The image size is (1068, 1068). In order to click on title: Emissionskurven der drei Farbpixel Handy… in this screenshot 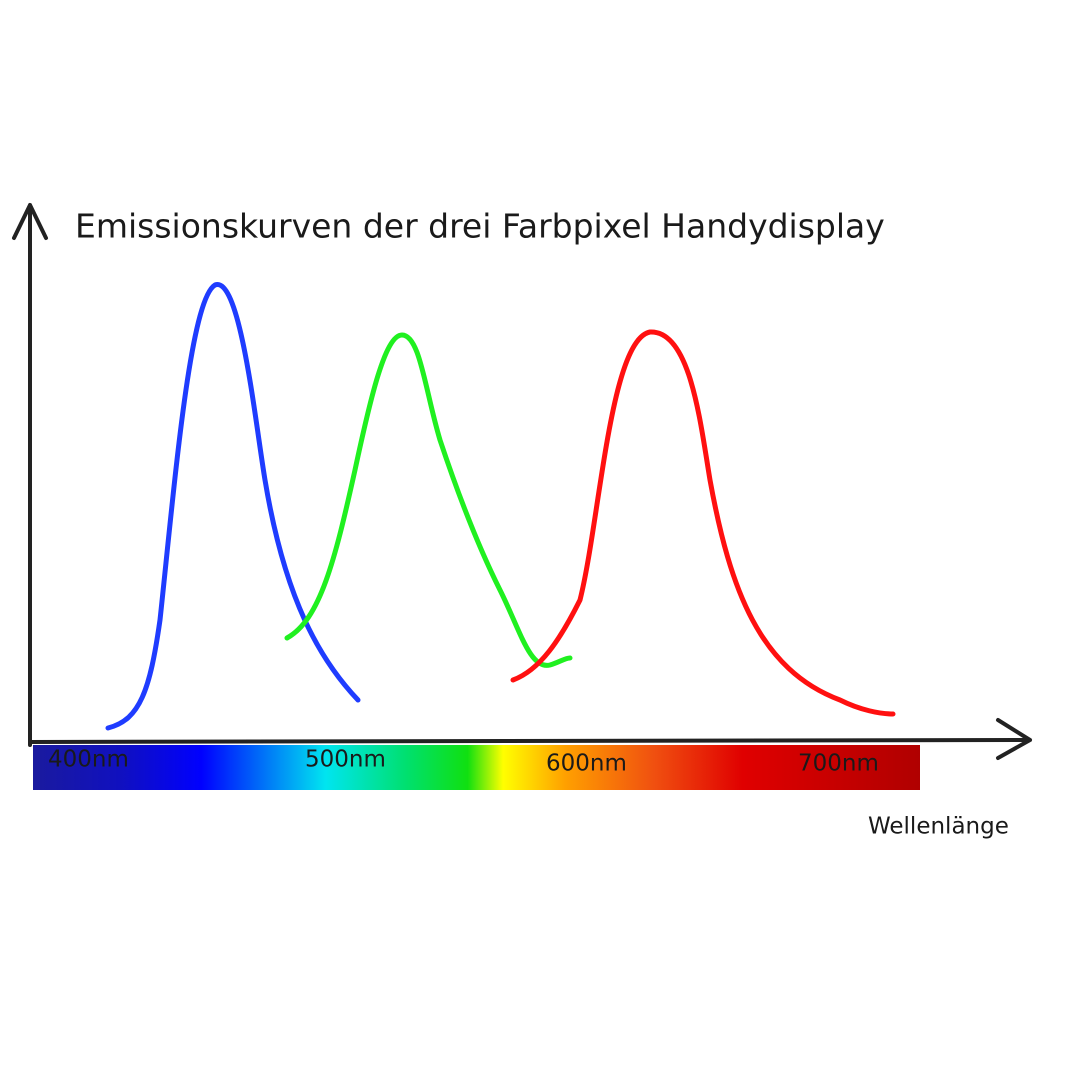, I will do `click(480, 226)`.